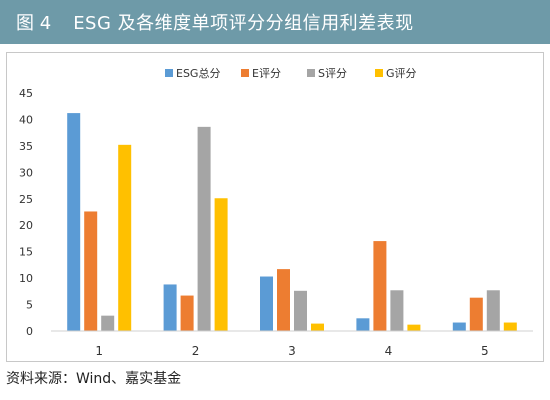 The width and height of the screenshot is (550, 400). I want to click on y-tick-label-8: 40, so click(26, 119).